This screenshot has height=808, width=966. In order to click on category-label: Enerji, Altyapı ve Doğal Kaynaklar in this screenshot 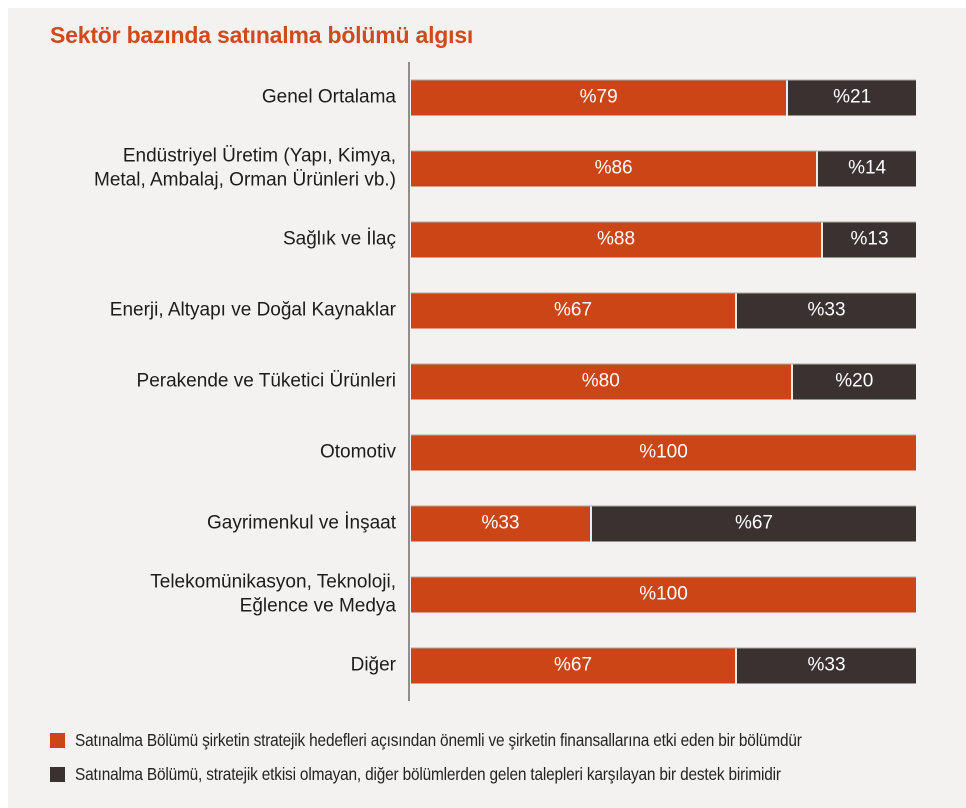, I will do `click(252, 310)`.